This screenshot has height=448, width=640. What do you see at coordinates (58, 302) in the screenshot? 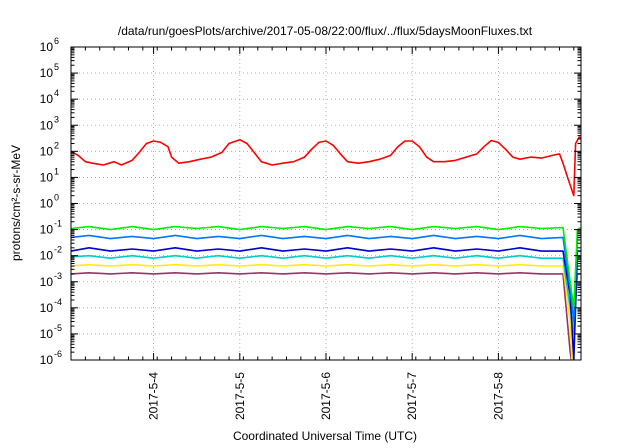
I see `y-tick-exponent: -4` at bounding box center [58, 302].